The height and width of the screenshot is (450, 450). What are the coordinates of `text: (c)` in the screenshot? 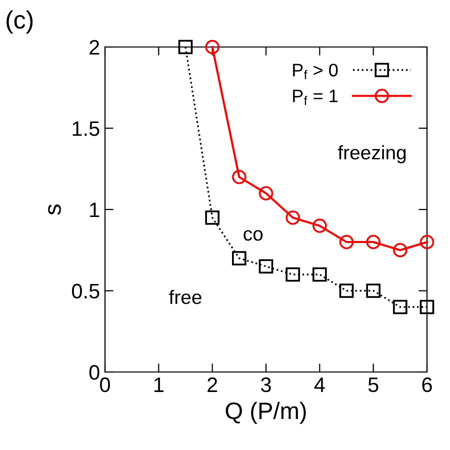 It's located at (19, 22).